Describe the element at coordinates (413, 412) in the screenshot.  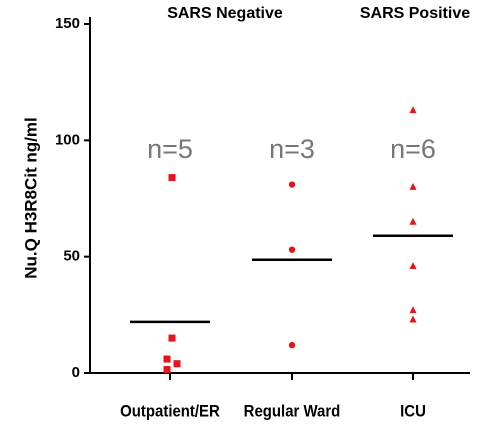
I see `x-tick-label: ICU` at that location.